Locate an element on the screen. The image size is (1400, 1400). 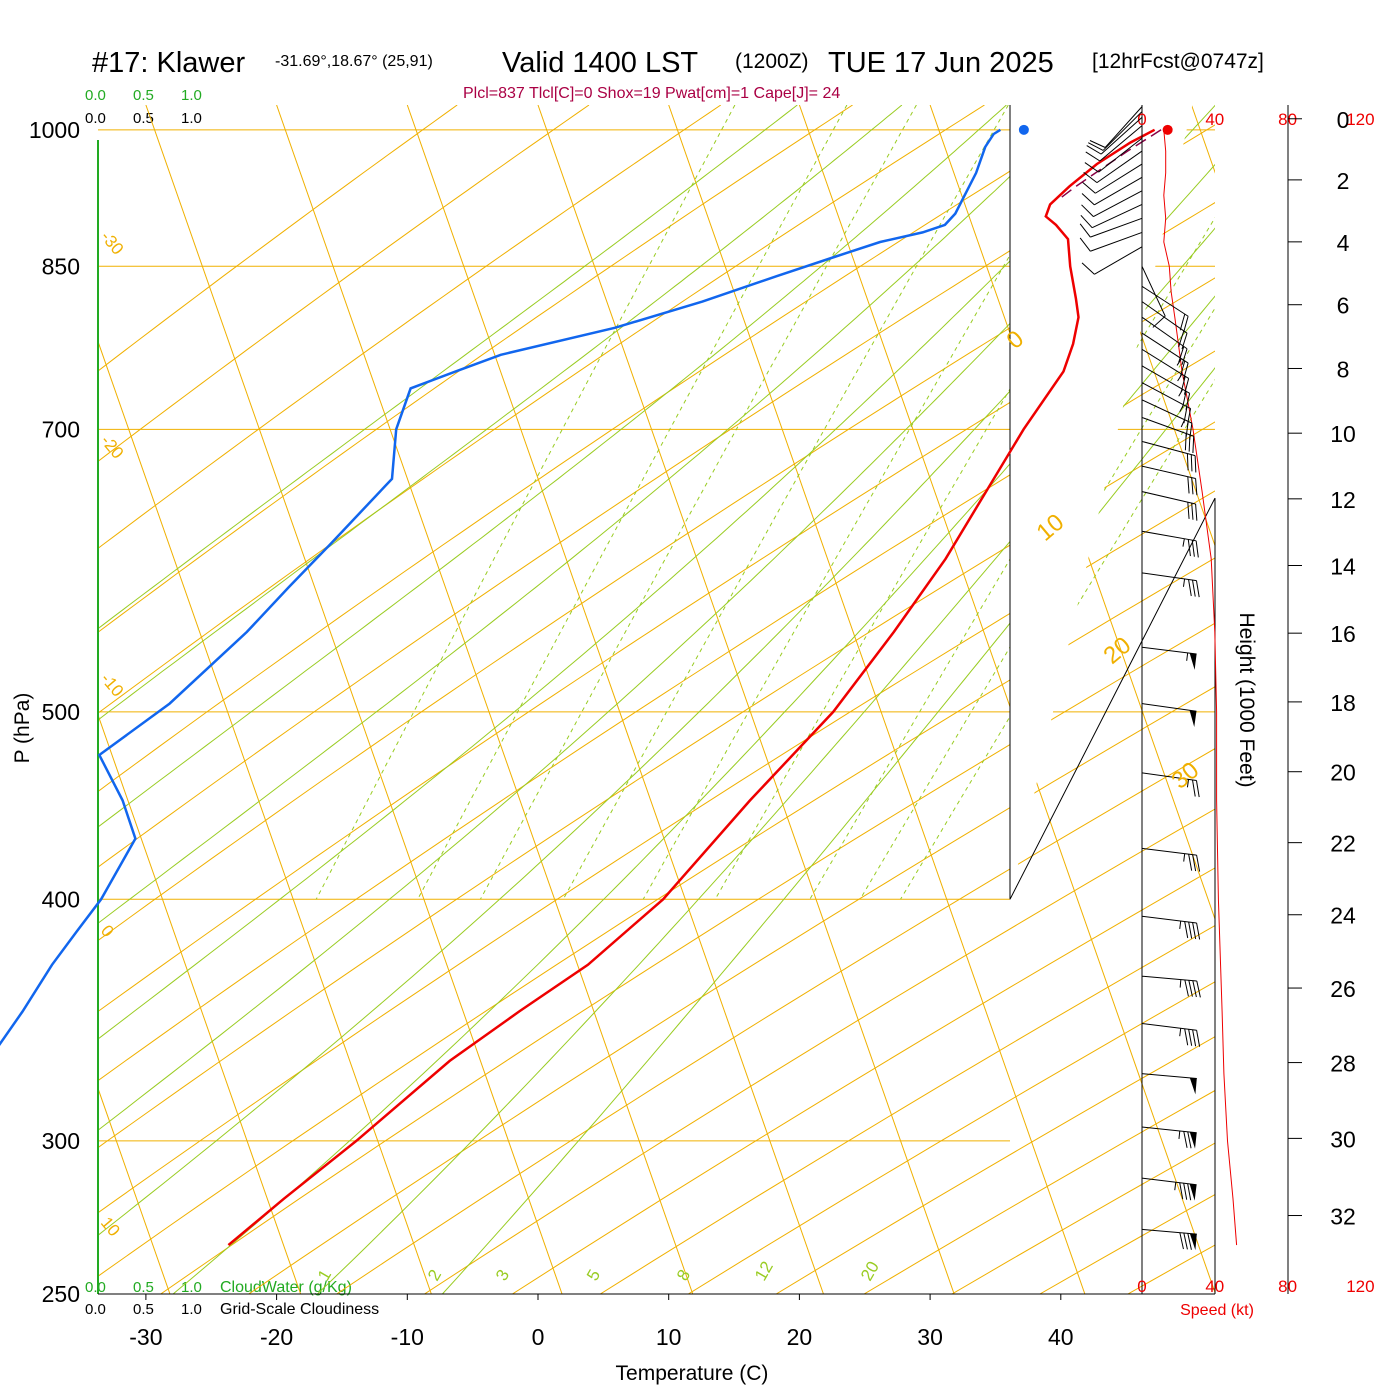
temperature-tick-label: 40 is located at coordinates (1061, 1337).